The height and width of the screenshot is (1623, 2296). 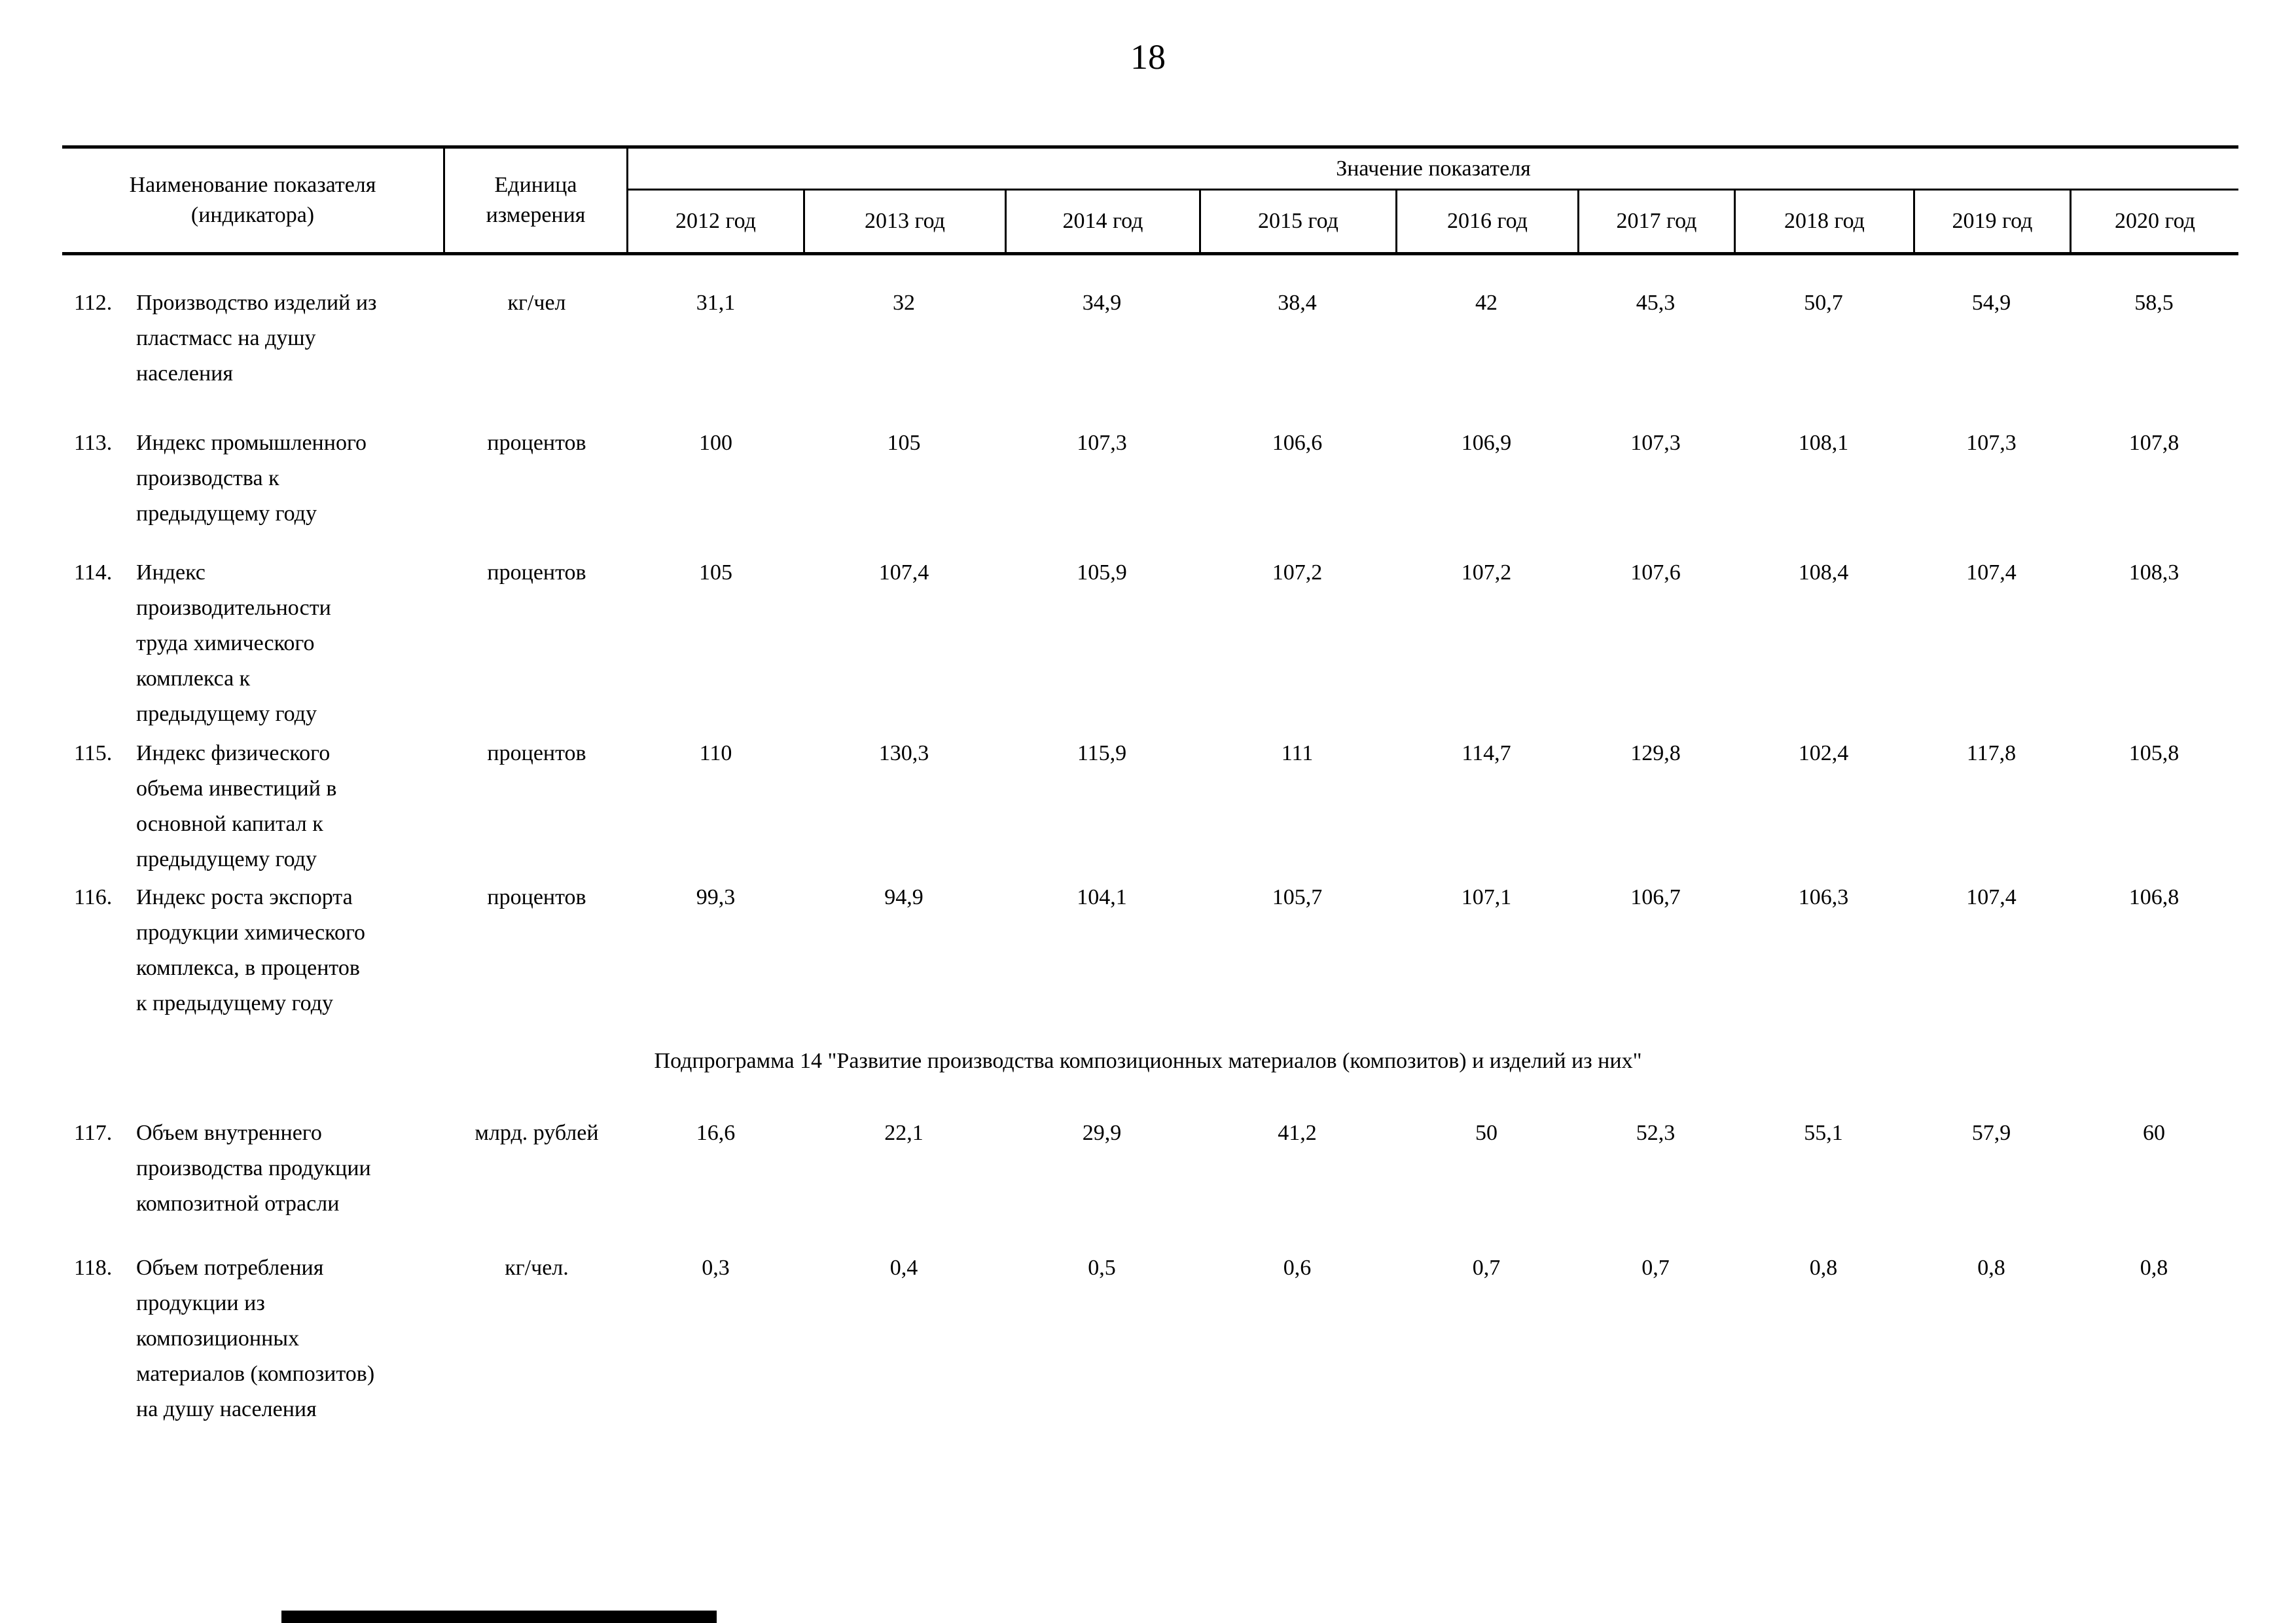 What do you see at coordinates (1102, 572) in the screenshot?
I see `value-cell: 105,9` at bounding box center [1102, 572].